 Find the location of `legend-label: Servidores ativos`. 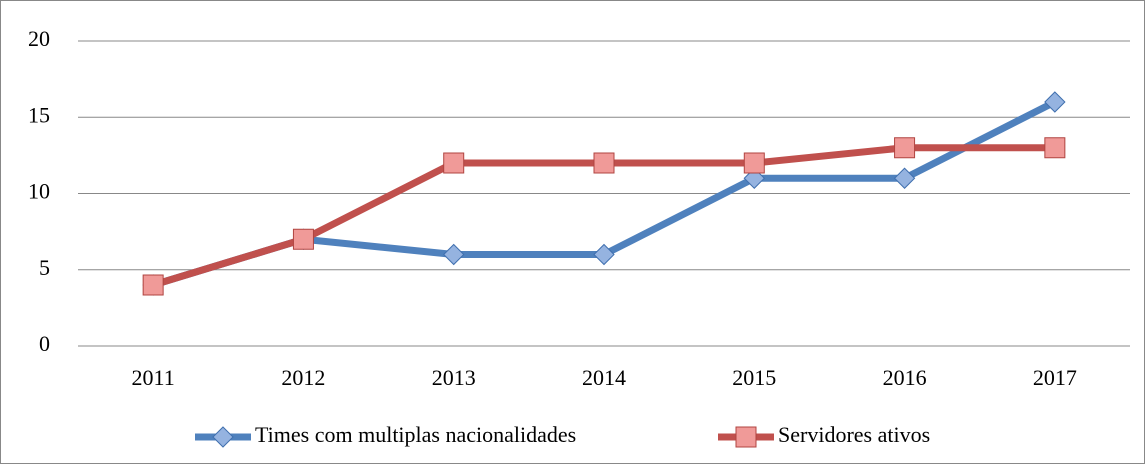

legend-label: Servidores ativos is located at coordinates (854, 434).